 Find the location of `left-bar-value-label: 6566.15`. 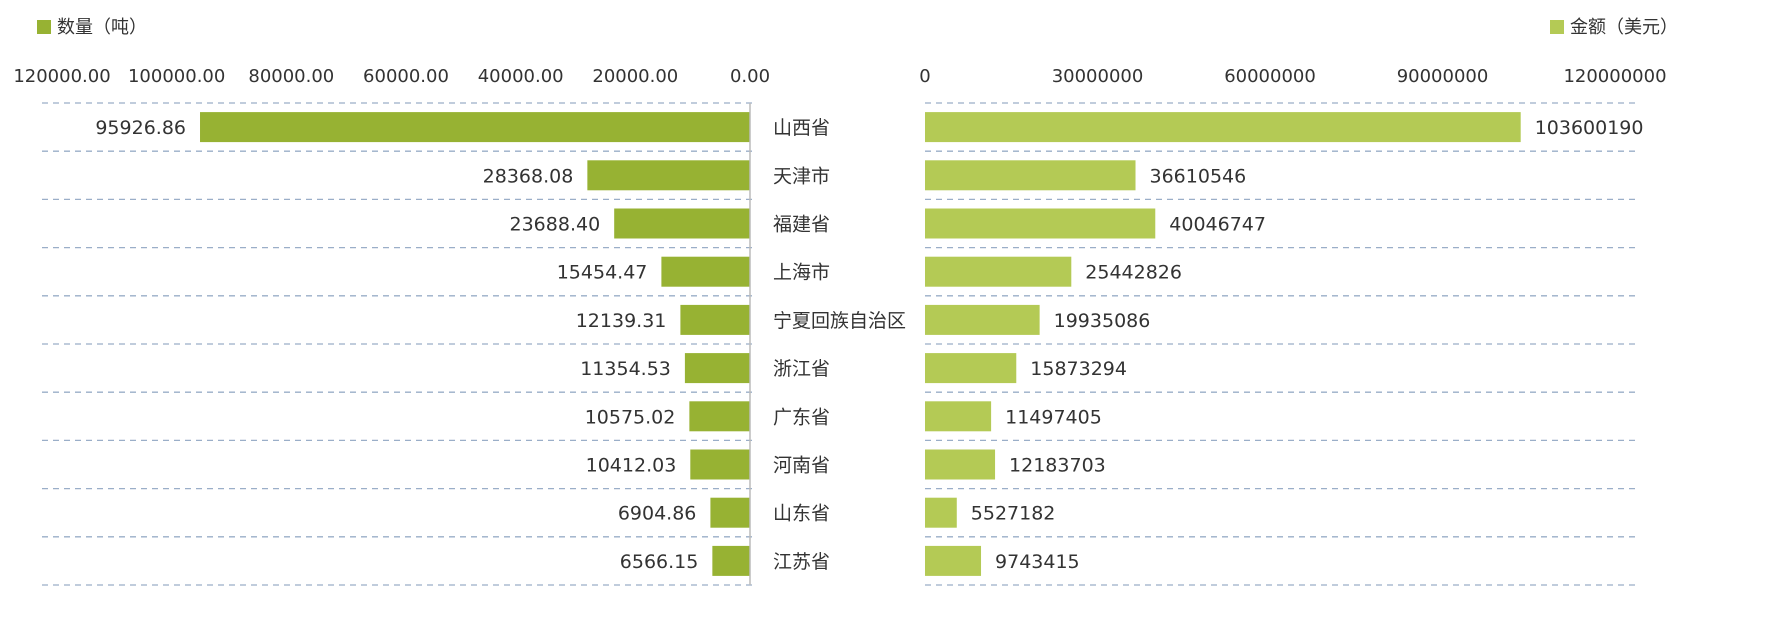

left-bar-value-label: 6566.15 is located at coordinates (659, 562).